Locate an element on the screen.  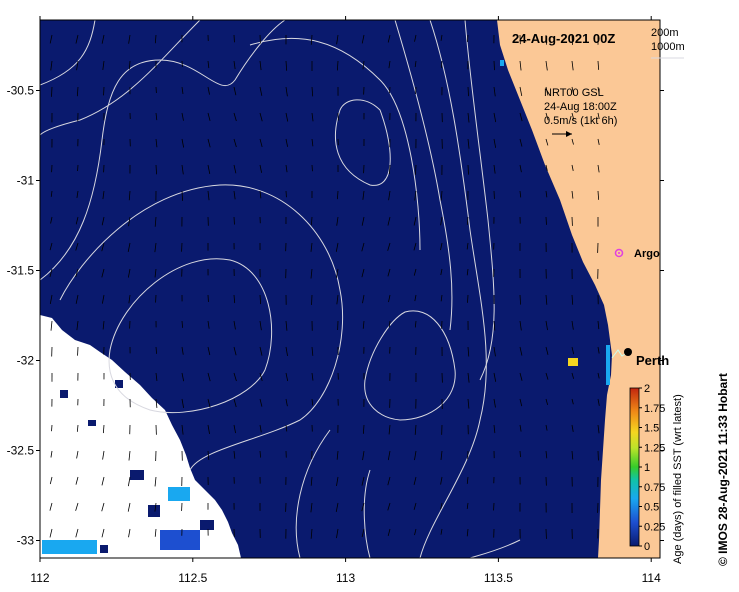
y-tick-label: -32.5 is located at coordinates (21, 451).